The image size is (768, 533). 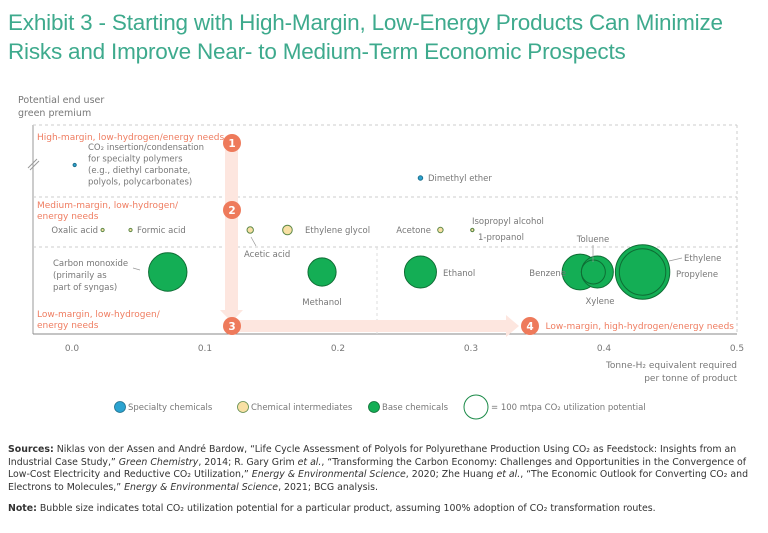 What do you see at coordinates (140, 183) in the screenshot?
I see `label-specialty-polymers: polyols, polycarbonates)` at bounding box center [140, 183].